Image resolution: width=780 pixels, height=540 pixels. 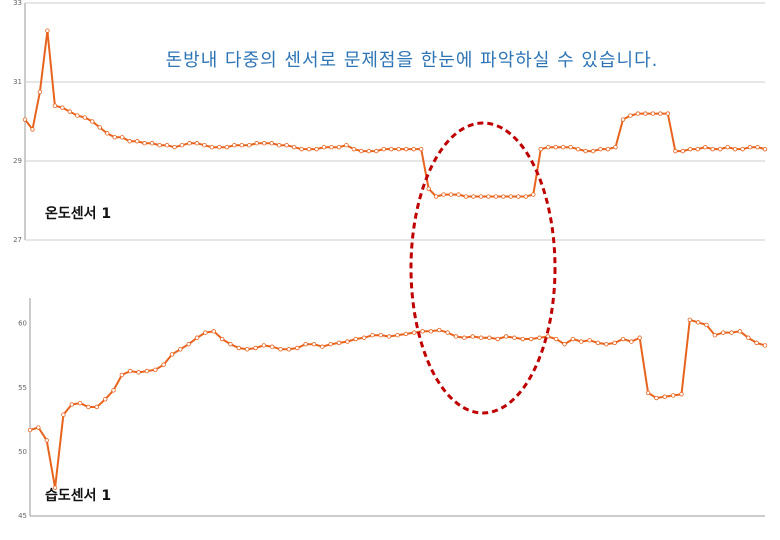 I want to click on y-tick-label: 45, so click(x=22, y=516).